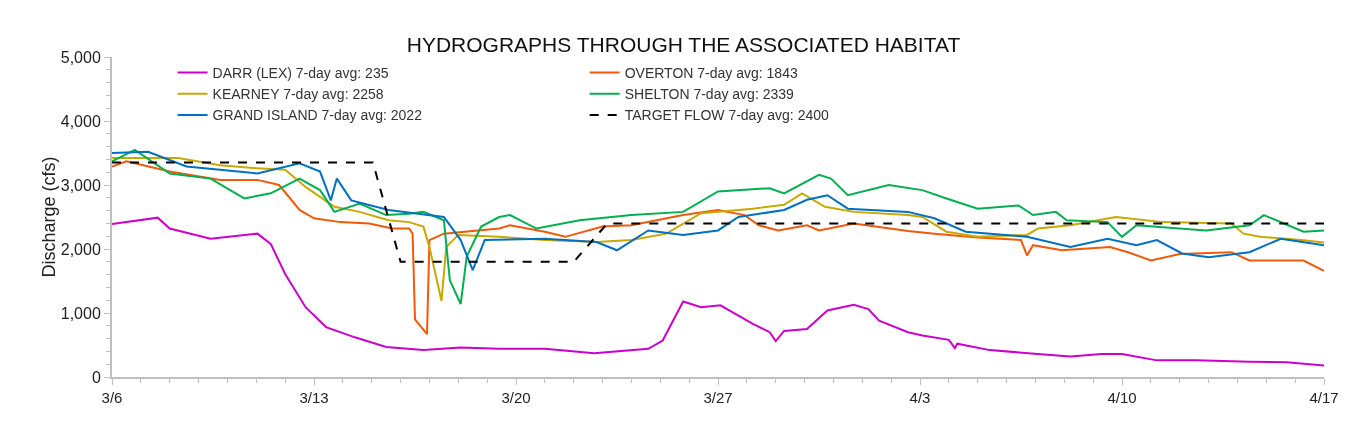  Describe the element at coordinates (683, 44) in the screenshot. I see `chart-title: HYDROGRAPHS THROUGH THE ASSOCIATED HABITAT` at that location.